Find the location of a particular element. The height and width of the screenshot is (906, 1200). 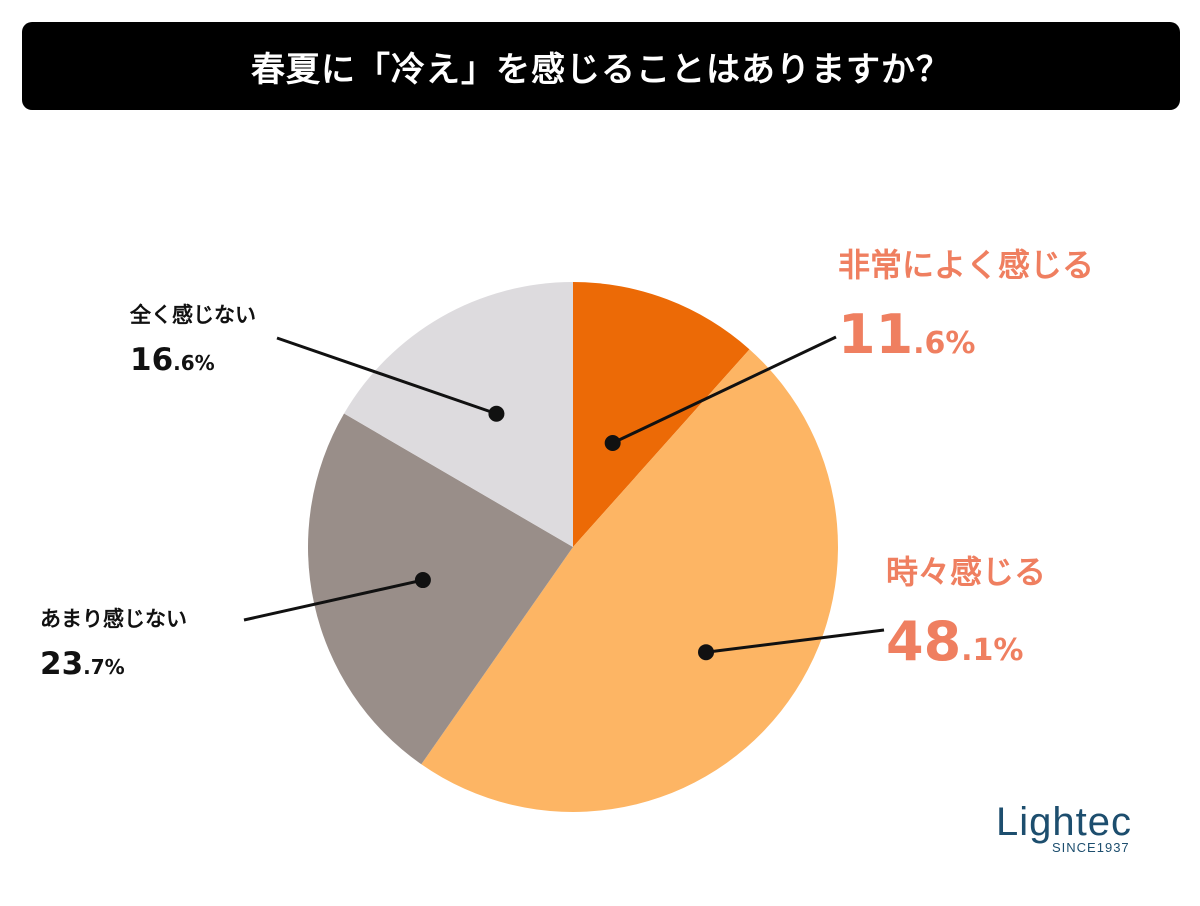

slice-value-3: 23.7% is located at coordinates (82, 664).